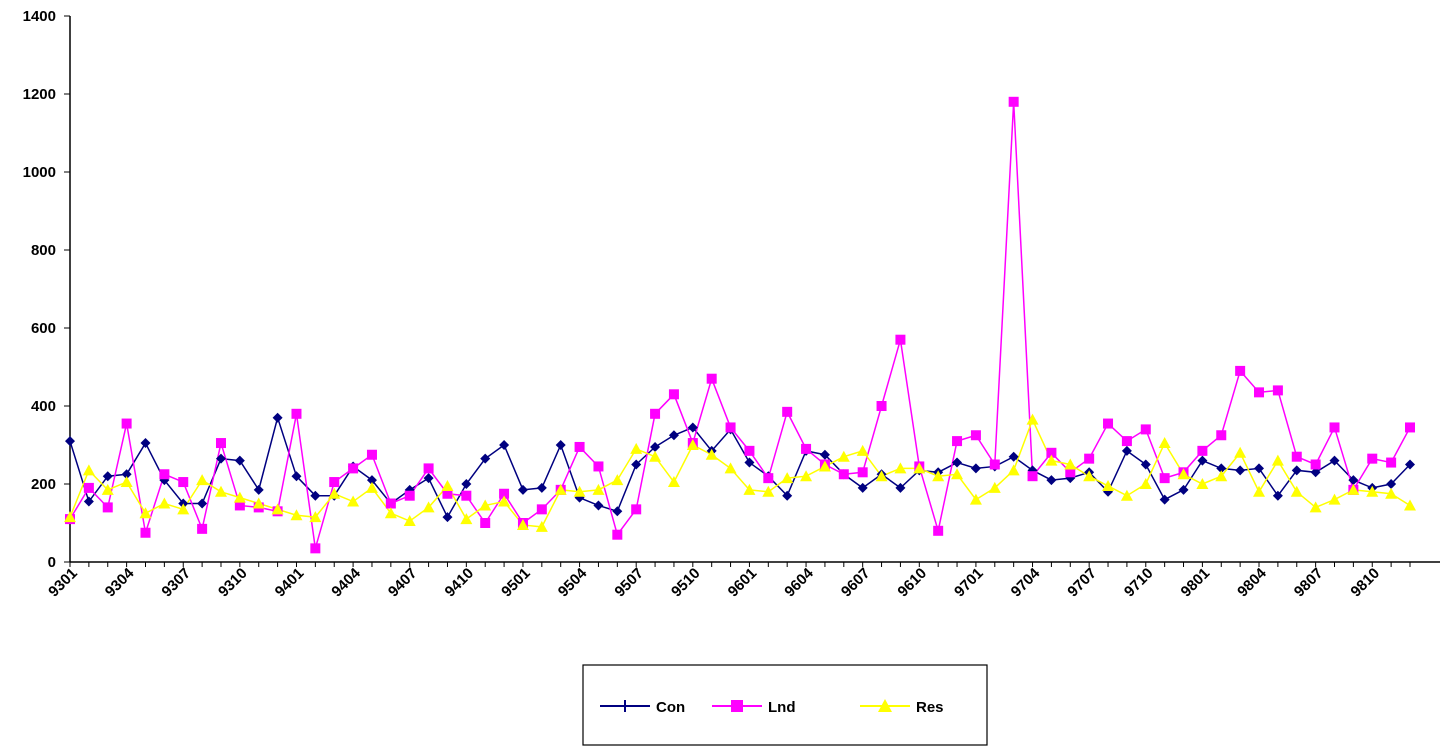 This screenshot has height=751, width=1447. I want to click on x-tick-label: 9810, so click(1365, 583).